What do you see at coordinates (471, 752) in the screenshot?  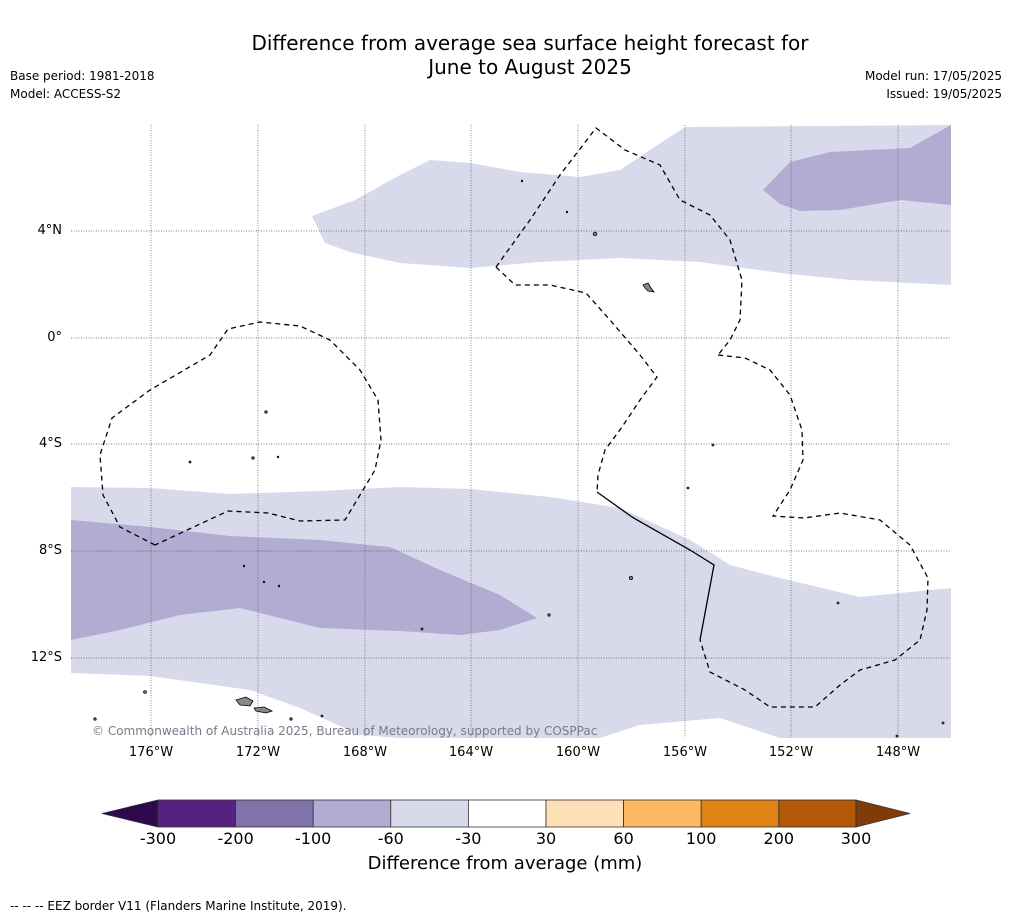 I see `lon-label-164w: 164°W` at bounding box center [471, 752].